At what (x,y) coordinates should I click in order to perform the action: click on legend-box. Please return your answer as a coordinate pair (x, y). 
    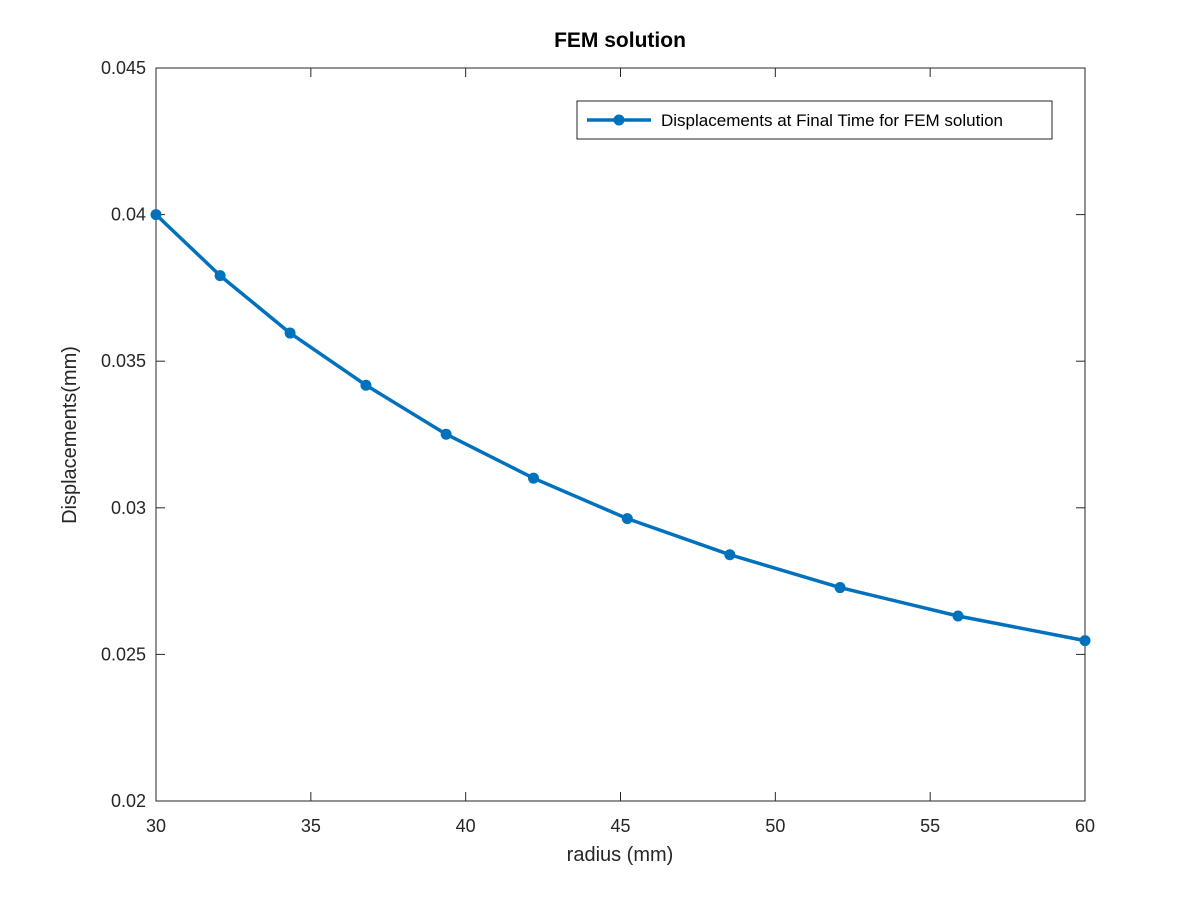
    Looking at the image, I should click on (814, 120).